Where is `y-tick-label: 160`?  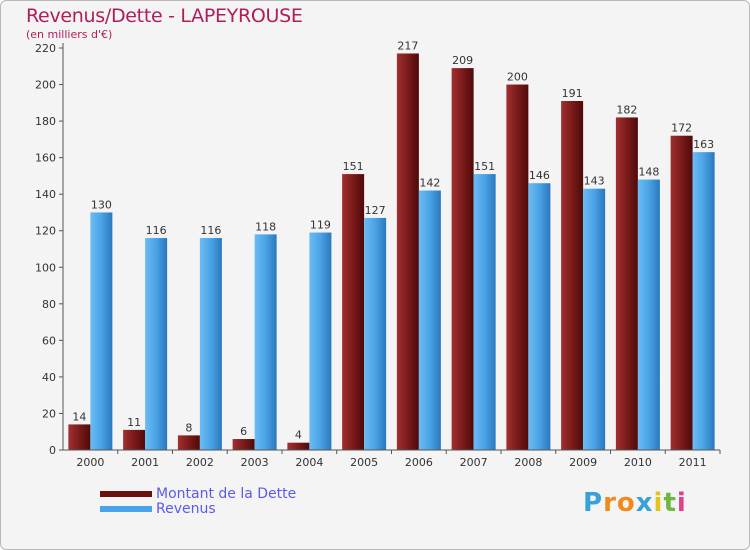 y-tick-label: 160 is located at coordinates (45, 158).